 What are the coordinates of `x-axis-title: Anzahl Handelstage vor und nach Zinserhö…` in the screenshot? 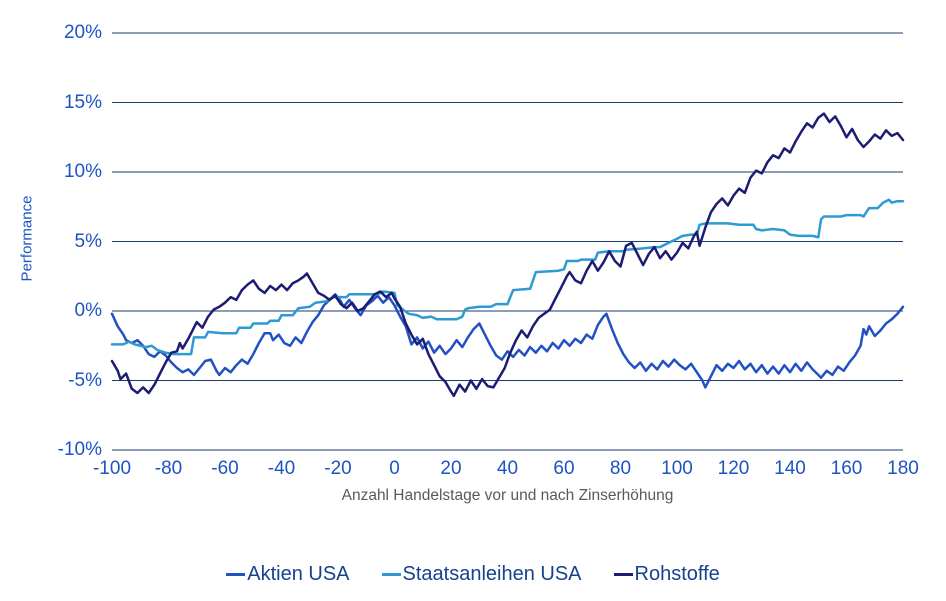 It's located at (507, 495).